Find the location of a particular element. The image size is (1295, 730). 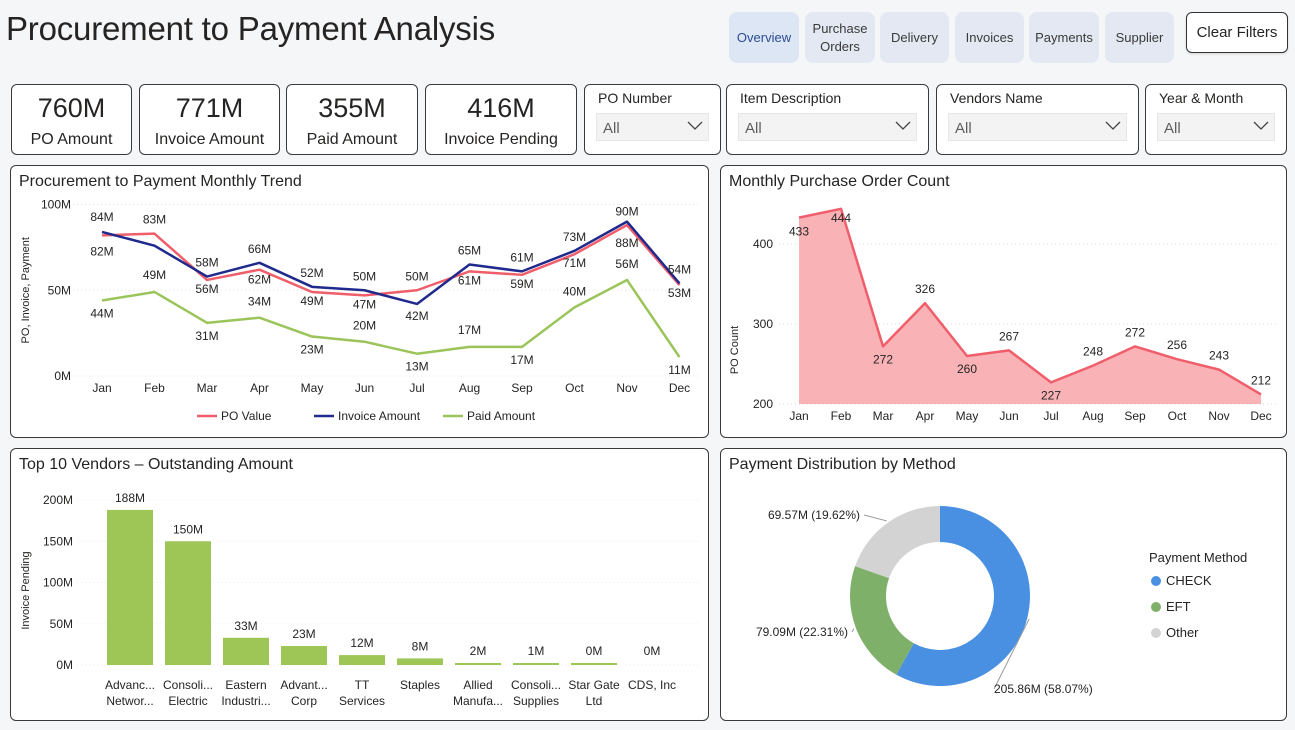

kpi-label: PO Amount is located at coordinates (71, 139).